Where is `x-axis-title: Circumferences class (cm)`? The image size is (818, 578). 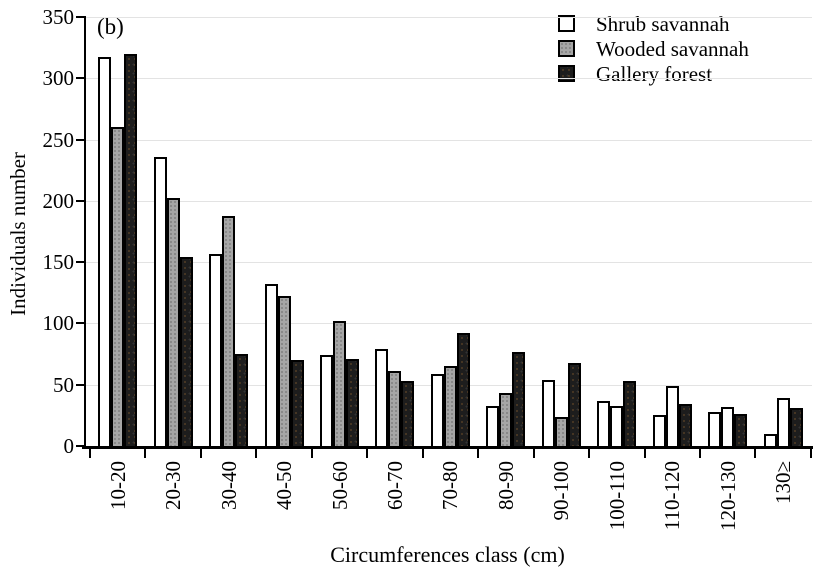
x-axis-title: Circumferences class (cm) is located at coordinates (447, 554).